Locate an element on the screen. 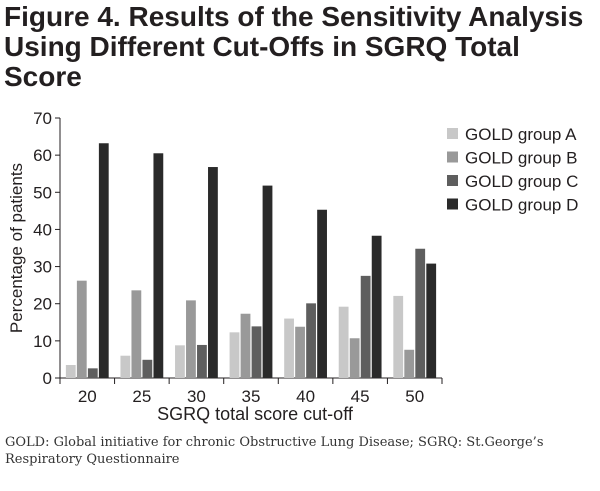 Image resolution: width=600 pixels, height=491 pixels. footnote-line: Respiratory Questionnaire is located at coordinates (92, 459).